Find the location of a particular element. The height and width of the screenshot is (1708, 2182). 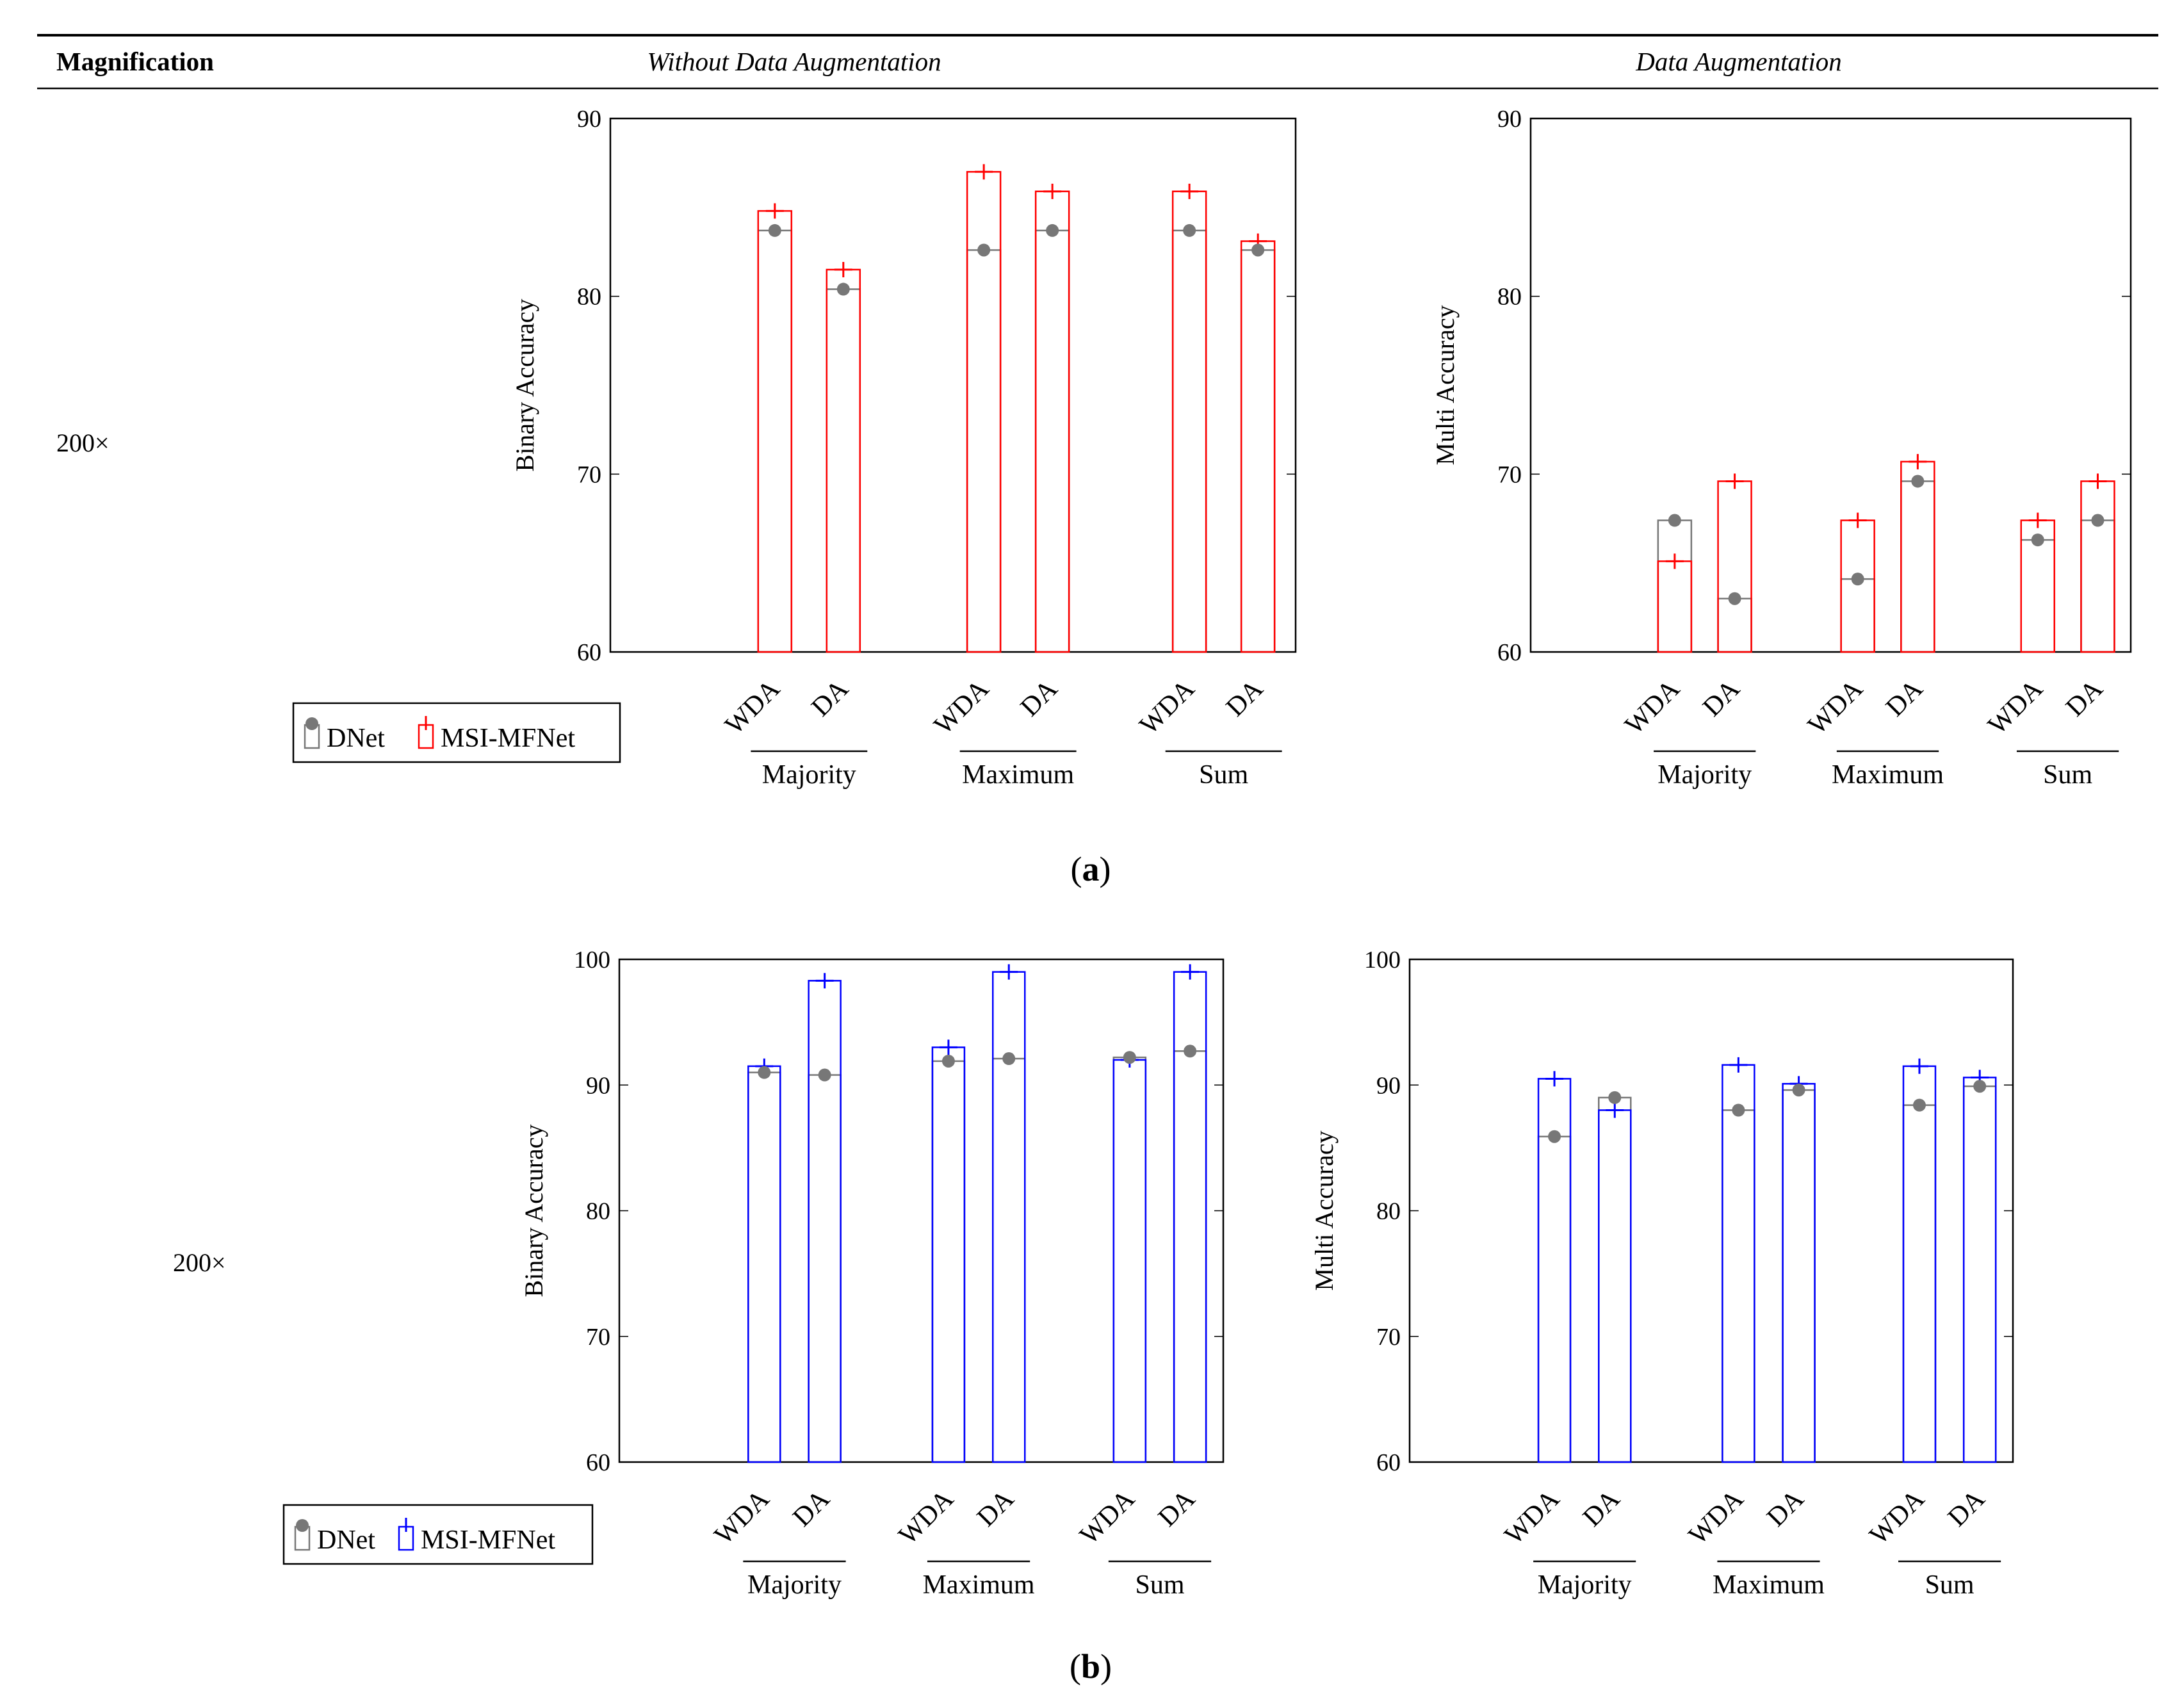

legend-label-msi: MSI-MFNet is located at coordinates (488, 1540).